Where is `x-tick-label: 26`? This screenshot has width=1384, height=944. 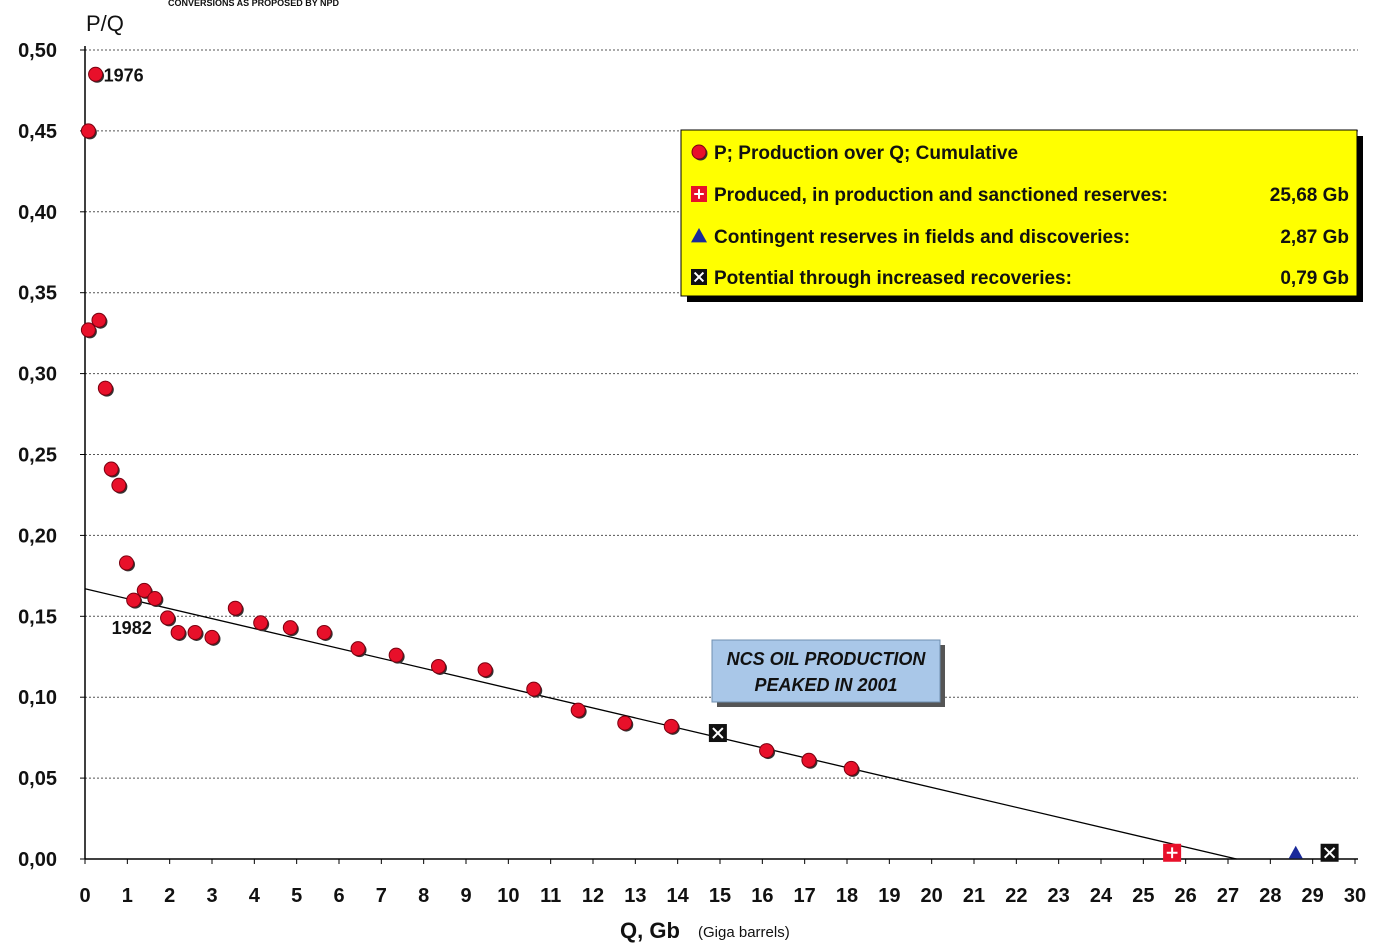 x-tick-label: 26 is located at coordinates (1186, 896).